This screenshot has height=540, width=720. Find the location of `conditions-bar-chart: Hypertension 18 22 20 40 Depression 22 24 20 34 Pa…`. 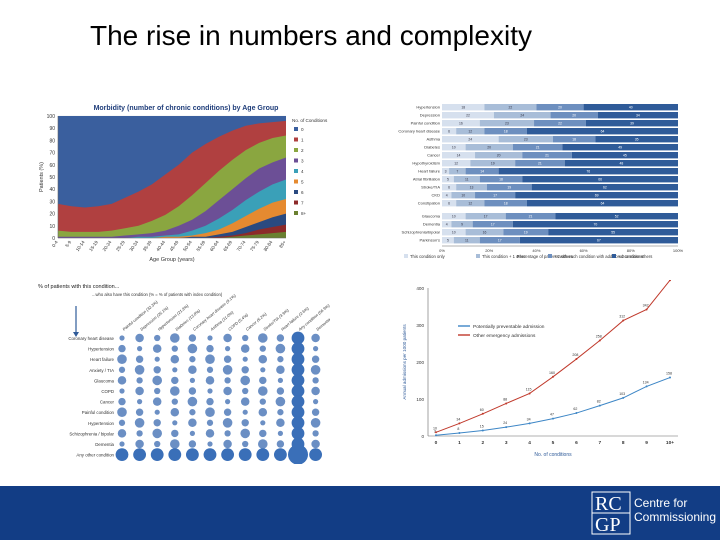

conditions-bar-chart: Hypertension 18 22 20 40 Depression 22 24 20 34 Pa… is located at coordinates (541, 182).